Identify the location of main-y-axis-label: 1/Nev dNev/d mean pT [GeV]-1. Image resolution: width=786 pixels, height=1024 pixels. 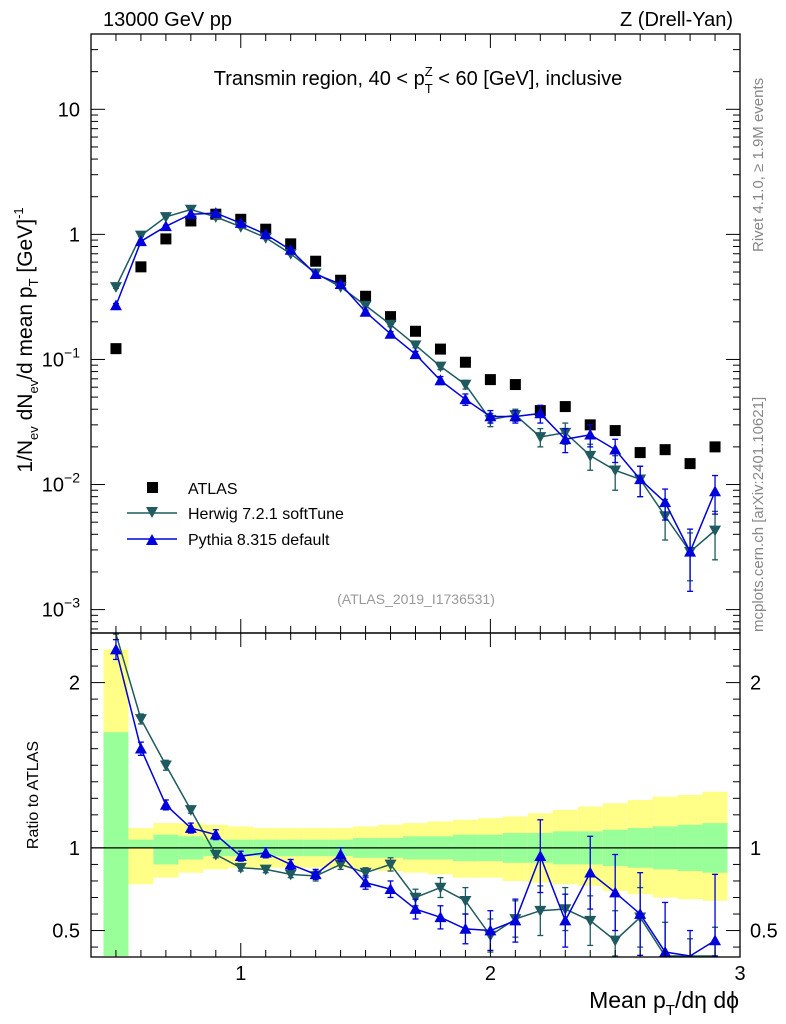
(26, 339).